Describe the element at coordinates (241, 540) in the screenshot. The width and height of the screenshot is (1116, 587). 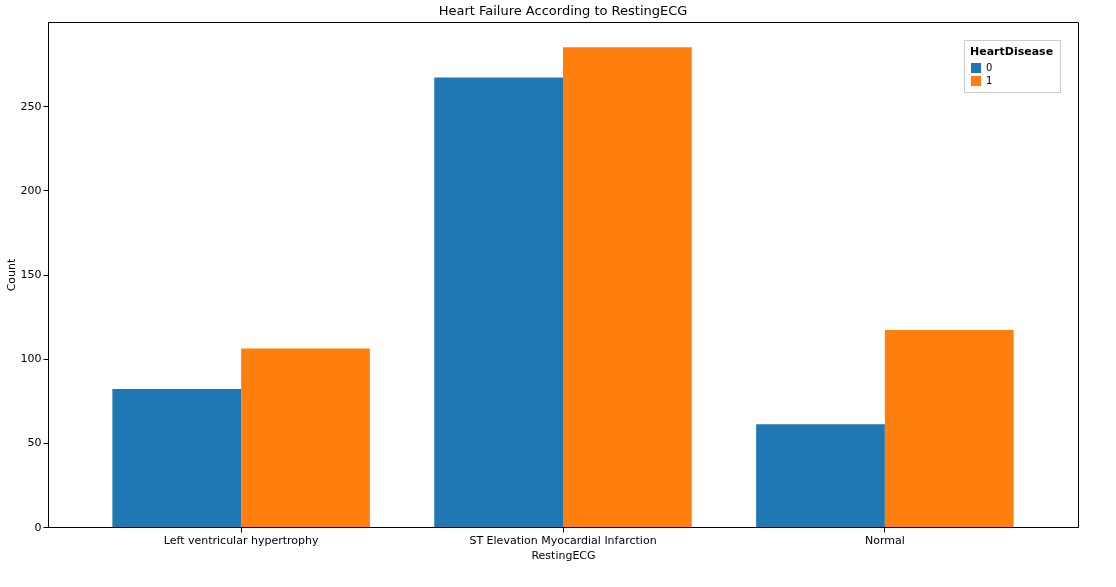
I see `x-tick-label: Left ventricular hypertrophy` at that location.